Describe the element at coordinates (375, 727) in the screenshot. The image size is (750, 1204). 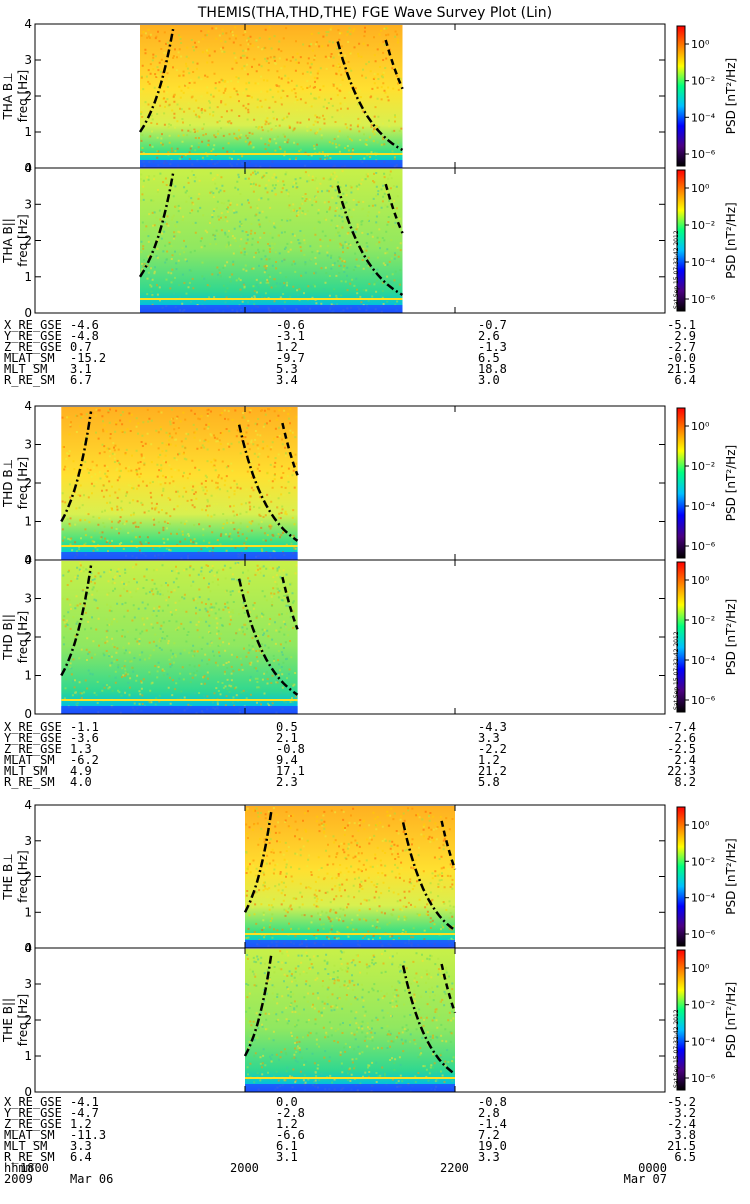
I see `ephemeris-row: X_RE_GSE -1.1 0.5 -4.3 -7.4` at that location.